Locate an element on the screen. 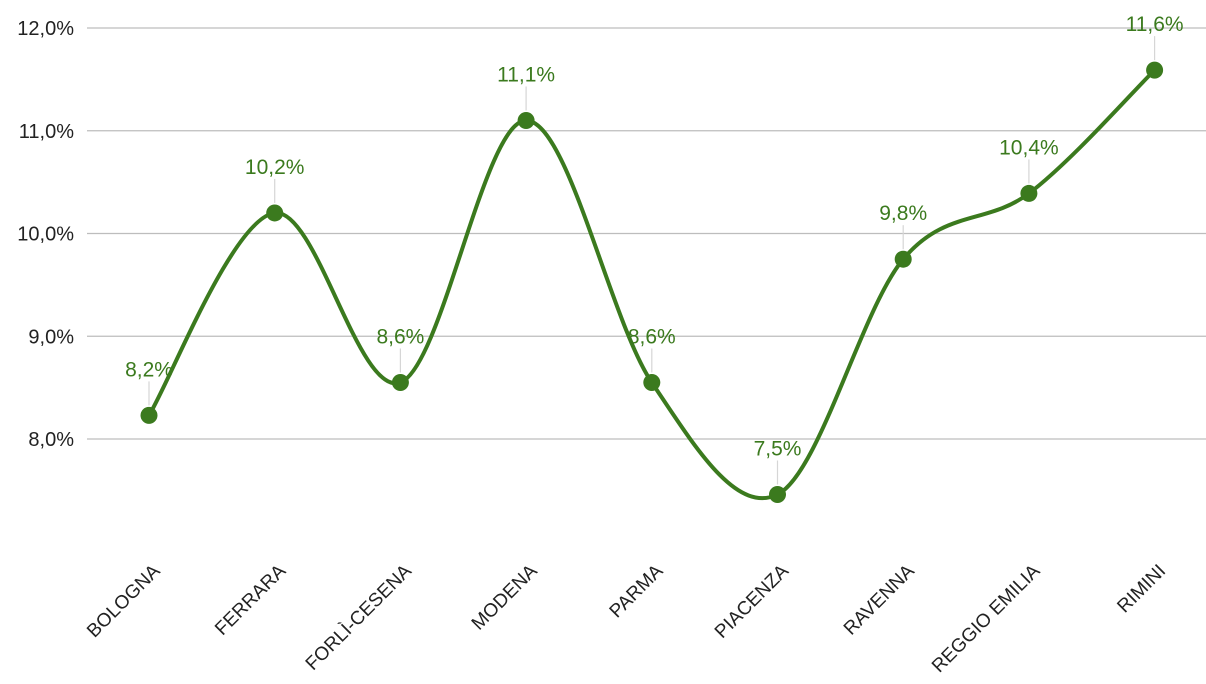  y-tick-label: 8,0% is located at coordinates (51, 440).